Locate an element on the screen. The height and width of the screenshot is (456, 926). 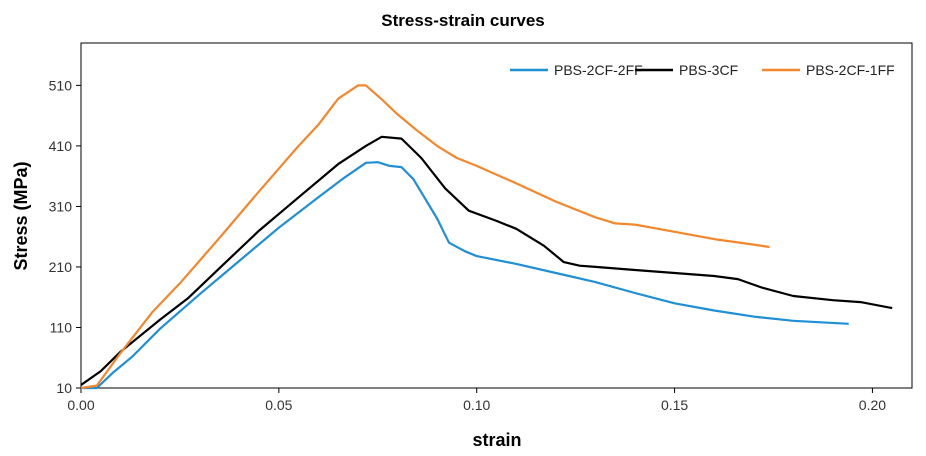
x-tick-label: 0.15 is located at coordinates (674, 405).